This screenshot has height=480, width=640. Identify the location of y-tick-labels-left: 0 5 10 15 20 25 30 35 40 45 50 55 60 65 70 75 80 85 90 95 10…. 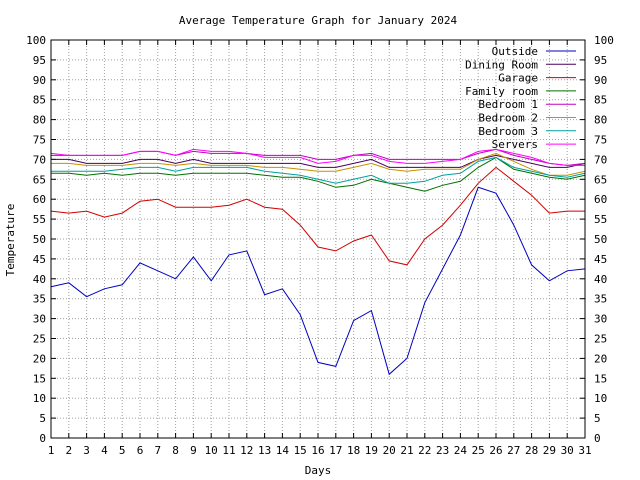
(36, 239).